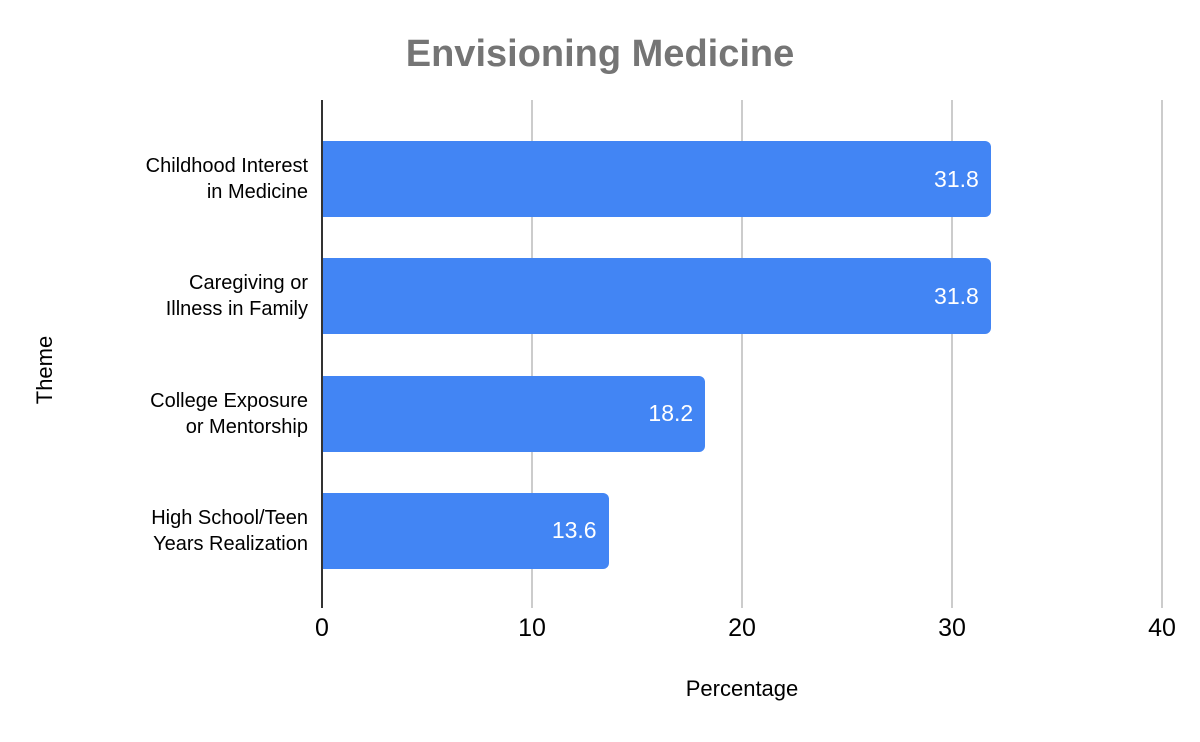 This screenshot has width=1200, height=742. What do you see at coordinates (322, 354) in the screenshot?
I see `y-axis-line` at bounding box center [322, 354].